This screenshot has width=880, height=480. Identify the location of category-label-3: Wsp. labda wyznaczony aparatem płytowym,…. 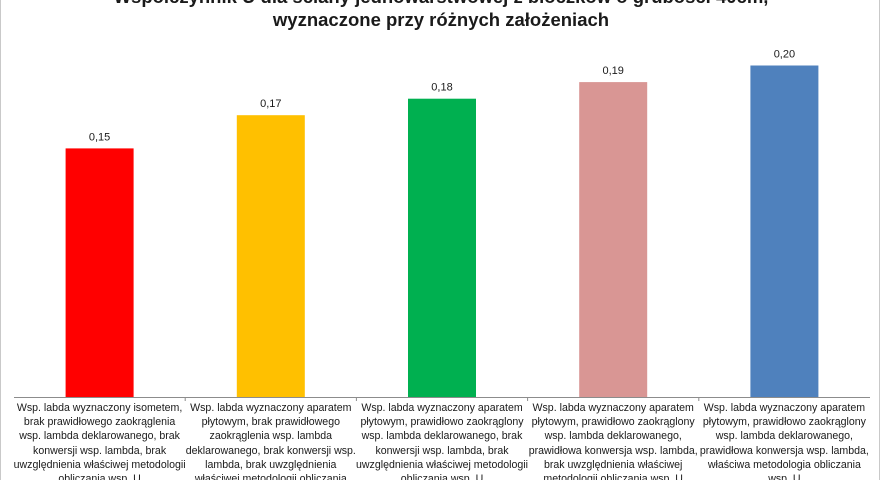
(442, 441).